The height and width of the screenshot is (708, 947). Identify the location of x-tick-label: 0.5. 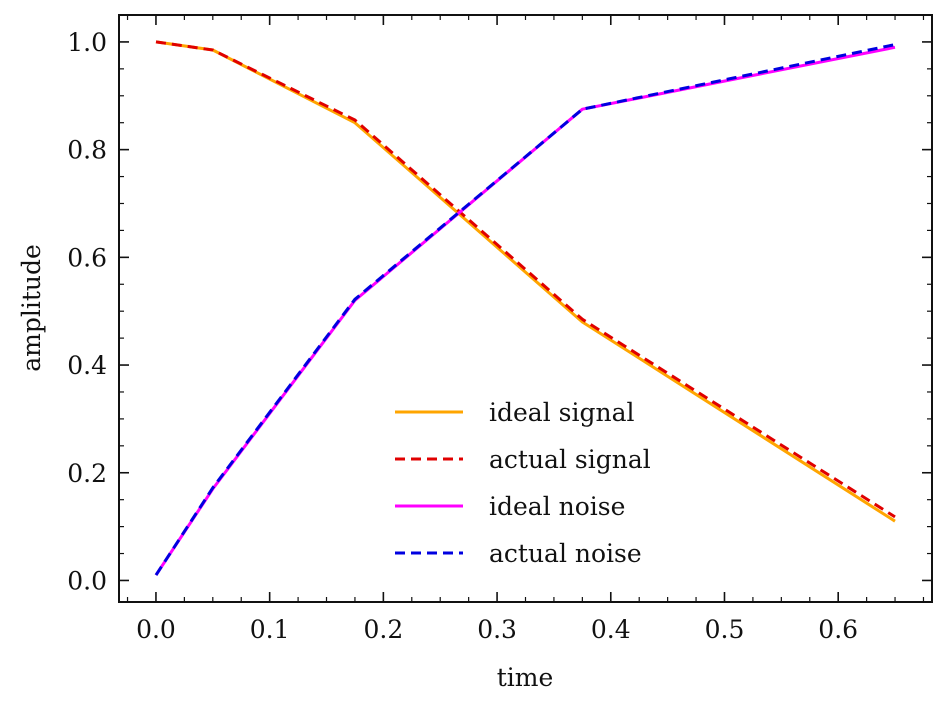
(725, 629).